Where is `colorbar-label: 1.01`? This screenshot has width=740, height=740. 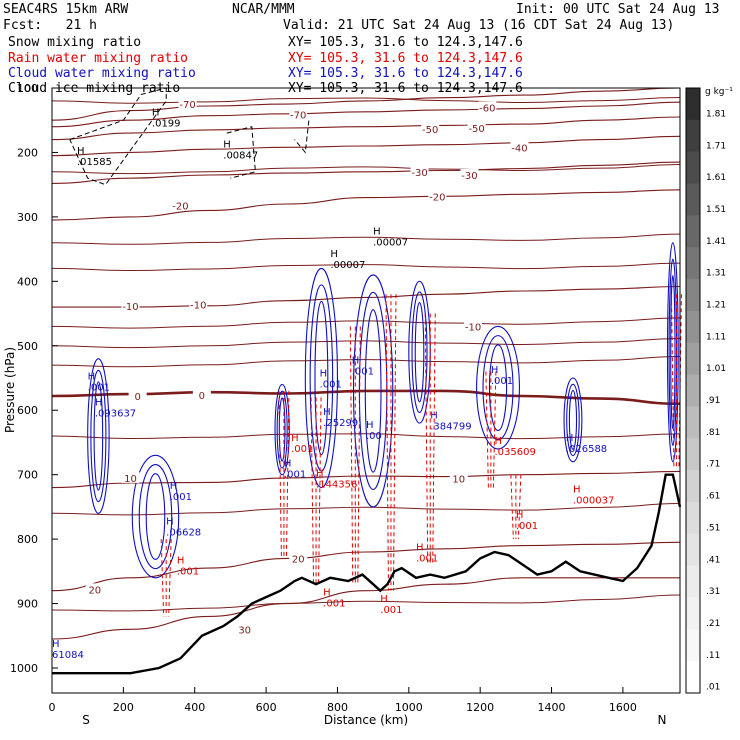 colorbar-label: 1.01 is located at coordinates (716, 369).